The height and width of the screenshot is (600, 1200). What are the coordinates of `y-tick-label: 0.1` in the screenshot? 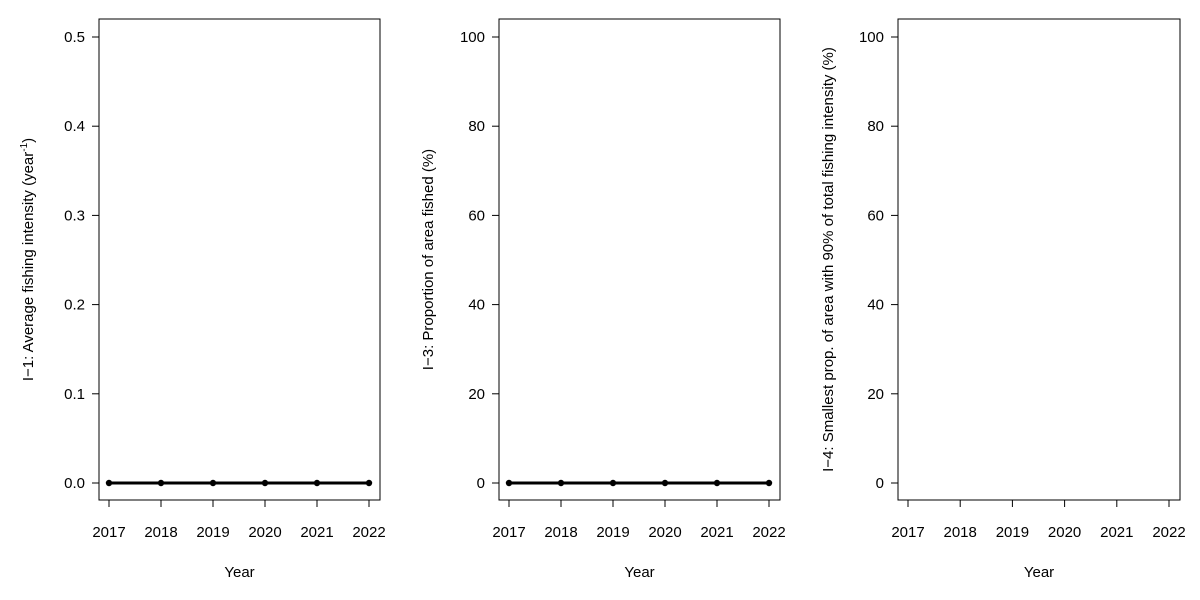 It's located at (74, 394).